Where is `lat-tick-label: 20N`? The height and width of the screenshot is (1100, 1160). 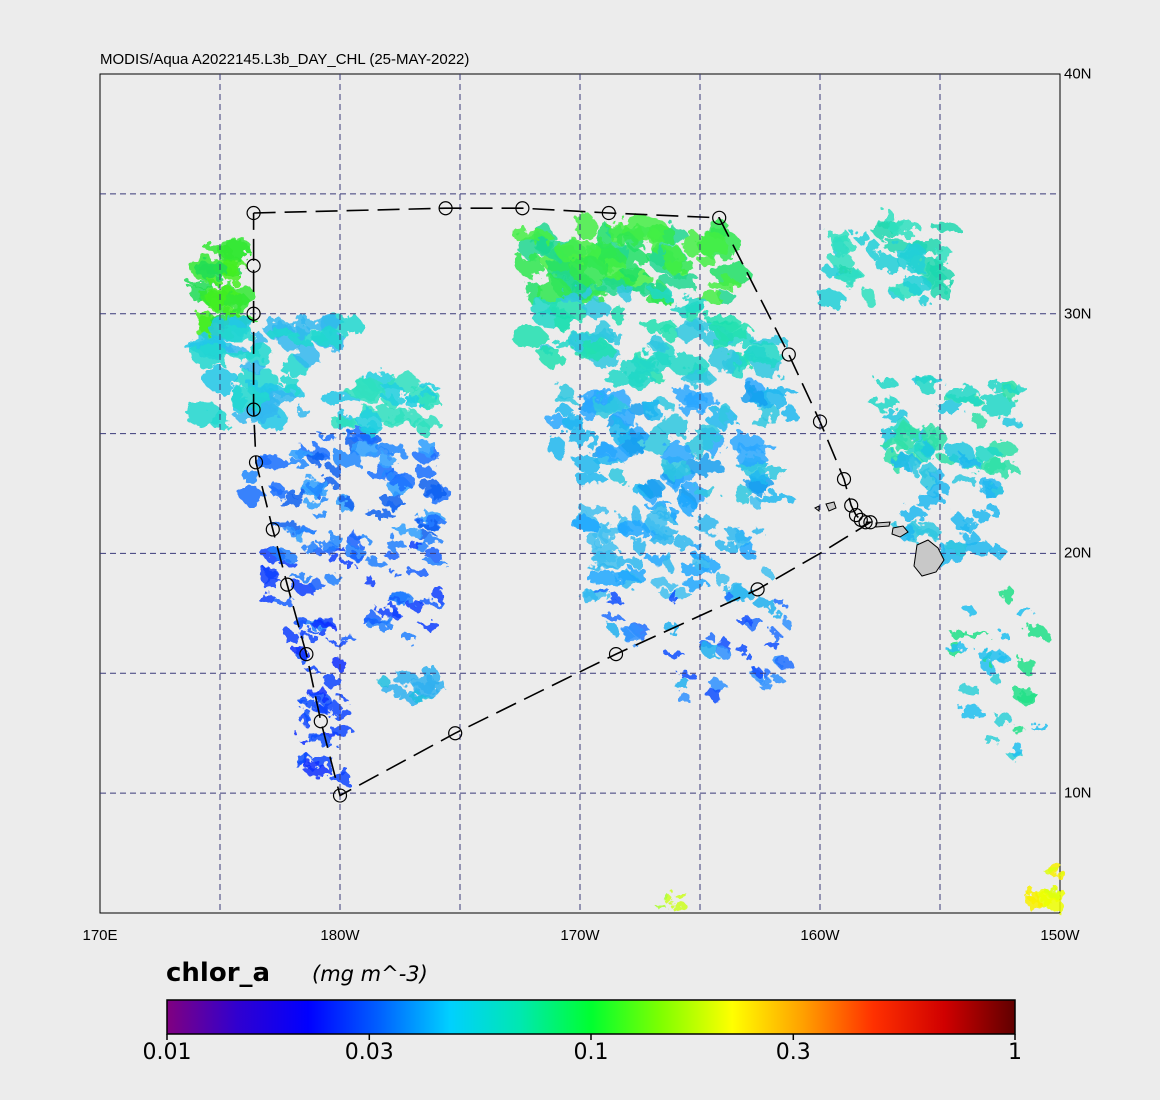 lat-tick-label: 20N is located at coordinates (1078, 553).